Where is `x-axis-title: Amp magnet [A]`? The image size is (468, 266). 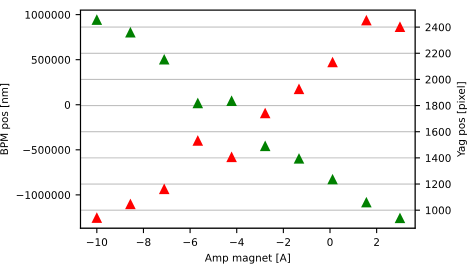 x-axis-title: Amp magnet [A] is located at coordinates (247, 259).